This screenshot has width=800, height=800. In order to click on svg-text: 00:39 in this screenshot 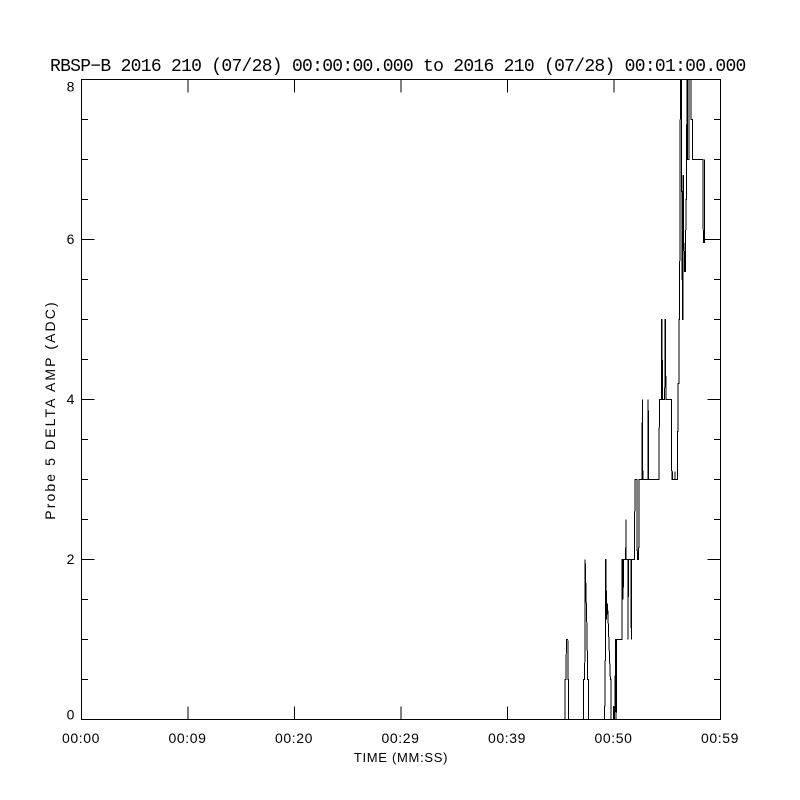, I will do `click(507, 738)`.